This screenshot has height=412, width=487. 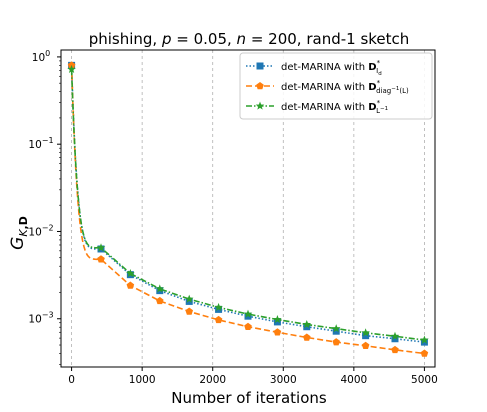 What do you see at coordinates (44, 207) in the screenshot?
I see `y-axis: 10⁰ 10⁻¹ 10⁻² 10⁻³` at bounding box center [44, 207].